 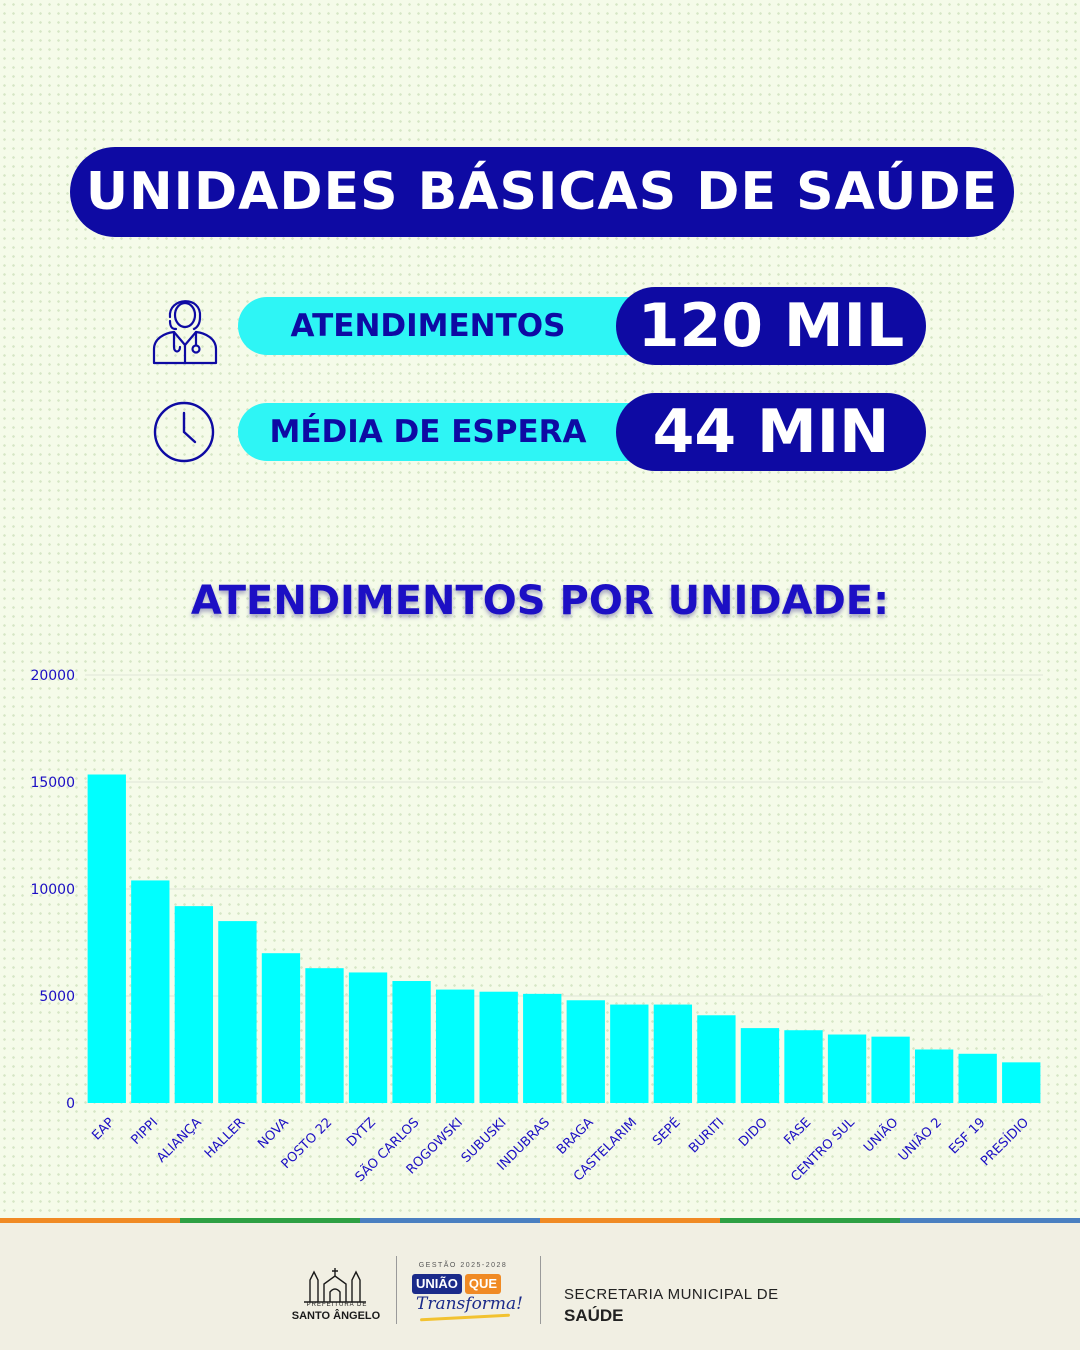 What do you see at coordinates (771, 326) in the screenshot?
I see `stat-value-atendimentos: 120 MIL` at bounding box center [771, 326].